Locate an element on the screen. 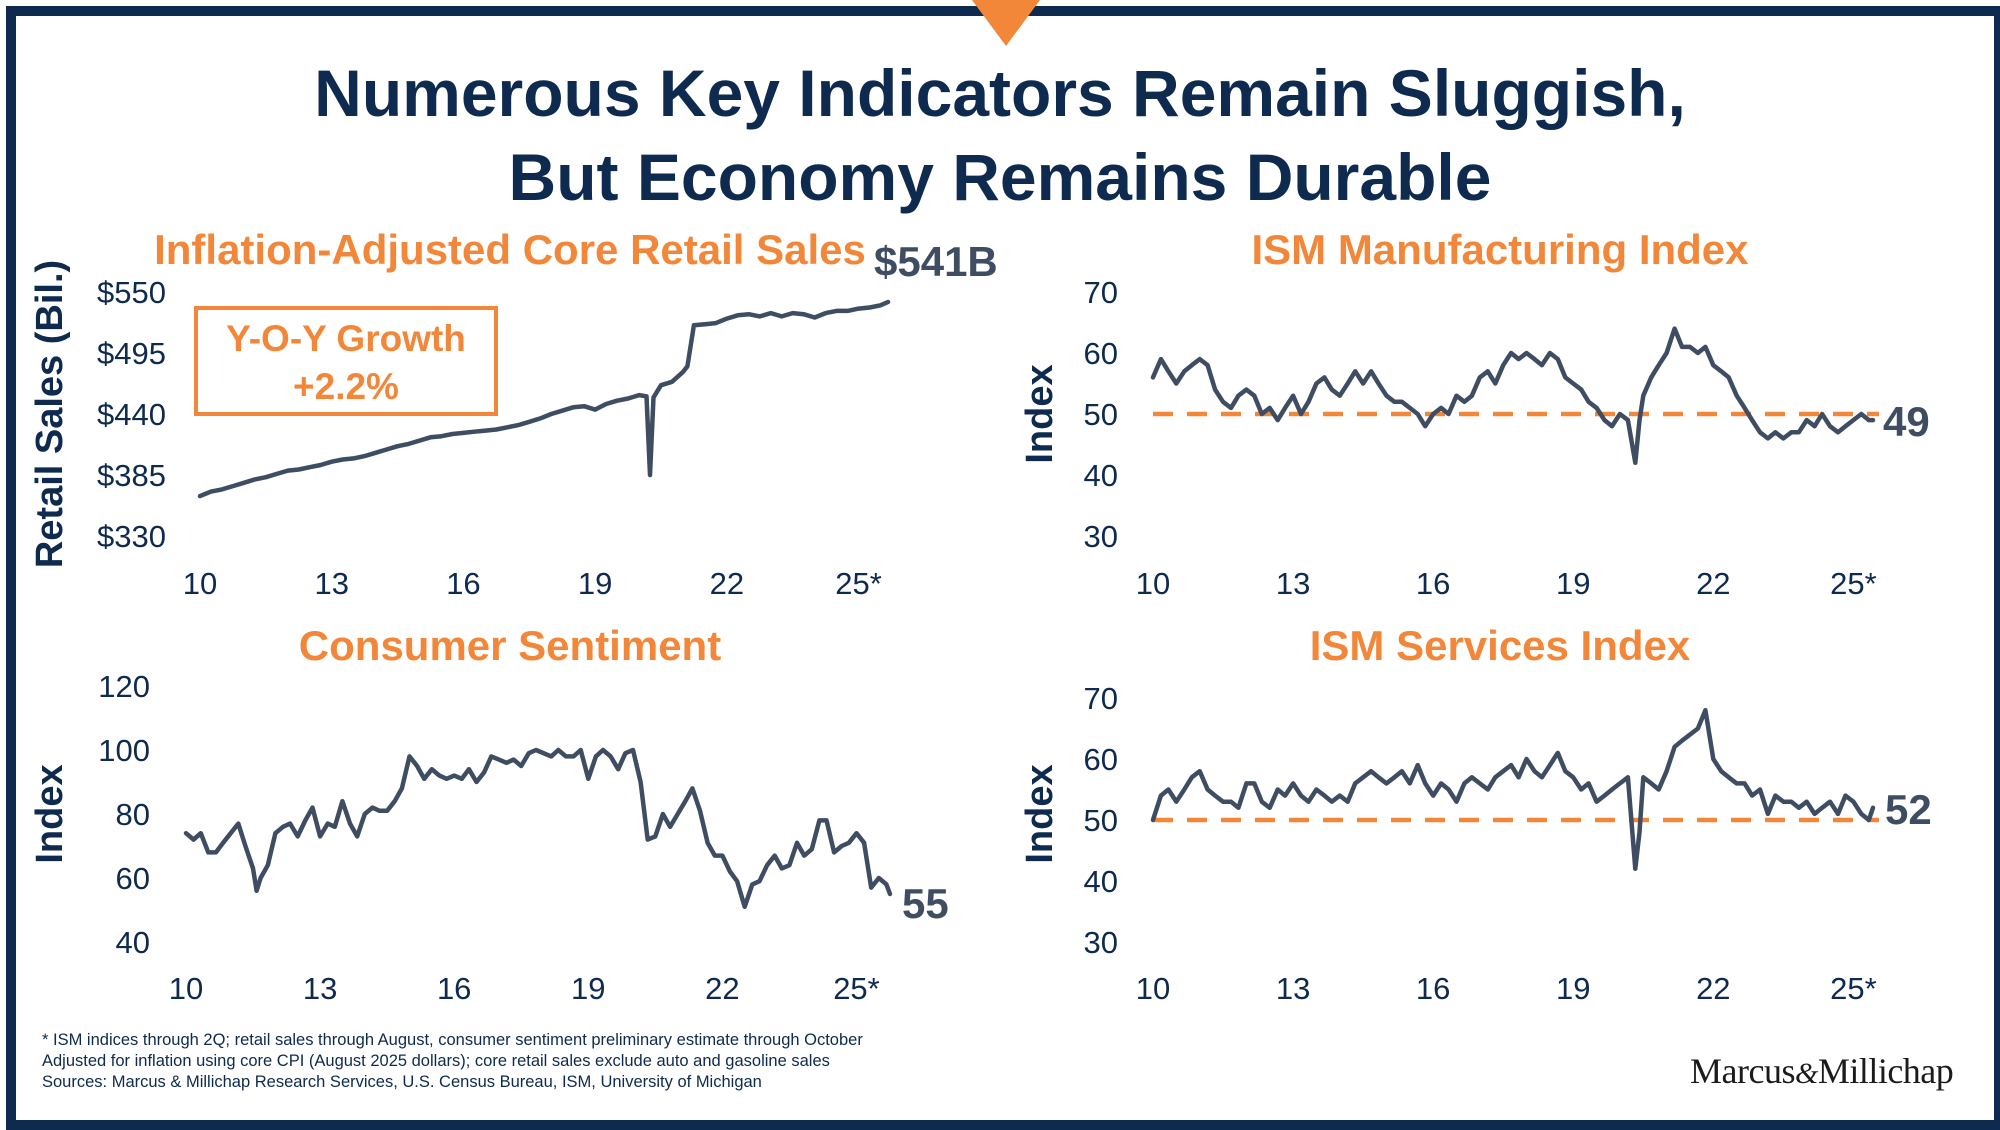 Image resolution: width=2000 pixels, height=1130 pixels. ism-manufacturing-chart: Index 70 60 50 40 30 10 13 16 19 22 25* 49 is located at coordinates (1474, 438).